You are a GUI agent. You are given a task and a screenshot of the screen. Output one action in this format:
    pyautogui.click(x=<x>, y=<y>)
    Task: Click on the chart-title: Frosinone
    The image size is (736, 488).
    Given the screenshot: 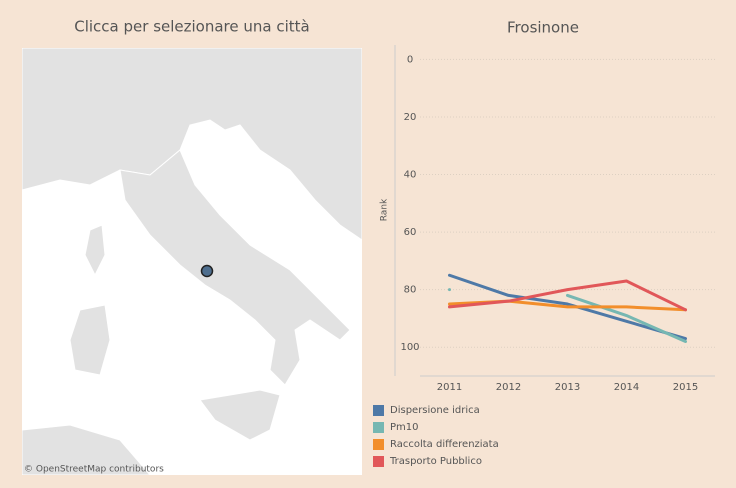 What is the action you would take?
    pyautogui.click(x=543, y=28)
    